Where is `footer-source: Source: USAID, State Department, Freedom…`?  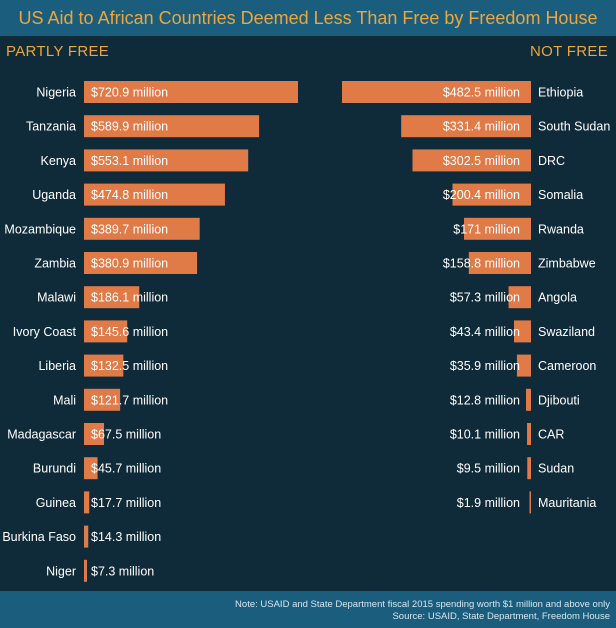
footer-source: Source: USAID, State Department, Freedom… is located at coordinates (501, 616).